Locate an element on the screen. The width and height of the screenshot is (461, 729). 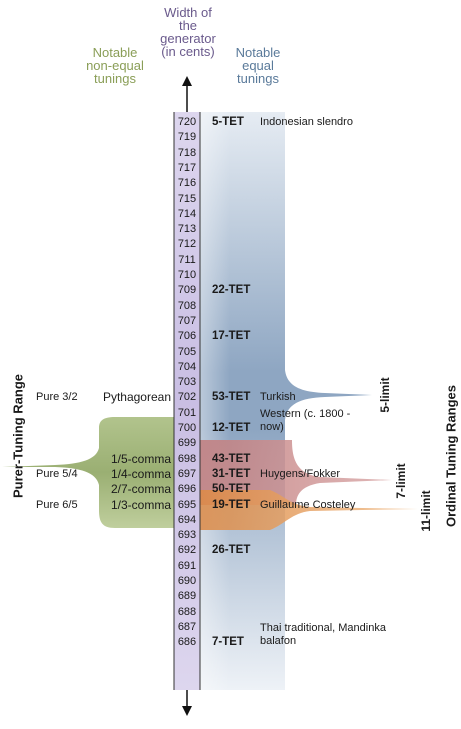
non-equal-tunings-header: Notable non-equal tunings is located at coordinates (115, 65).